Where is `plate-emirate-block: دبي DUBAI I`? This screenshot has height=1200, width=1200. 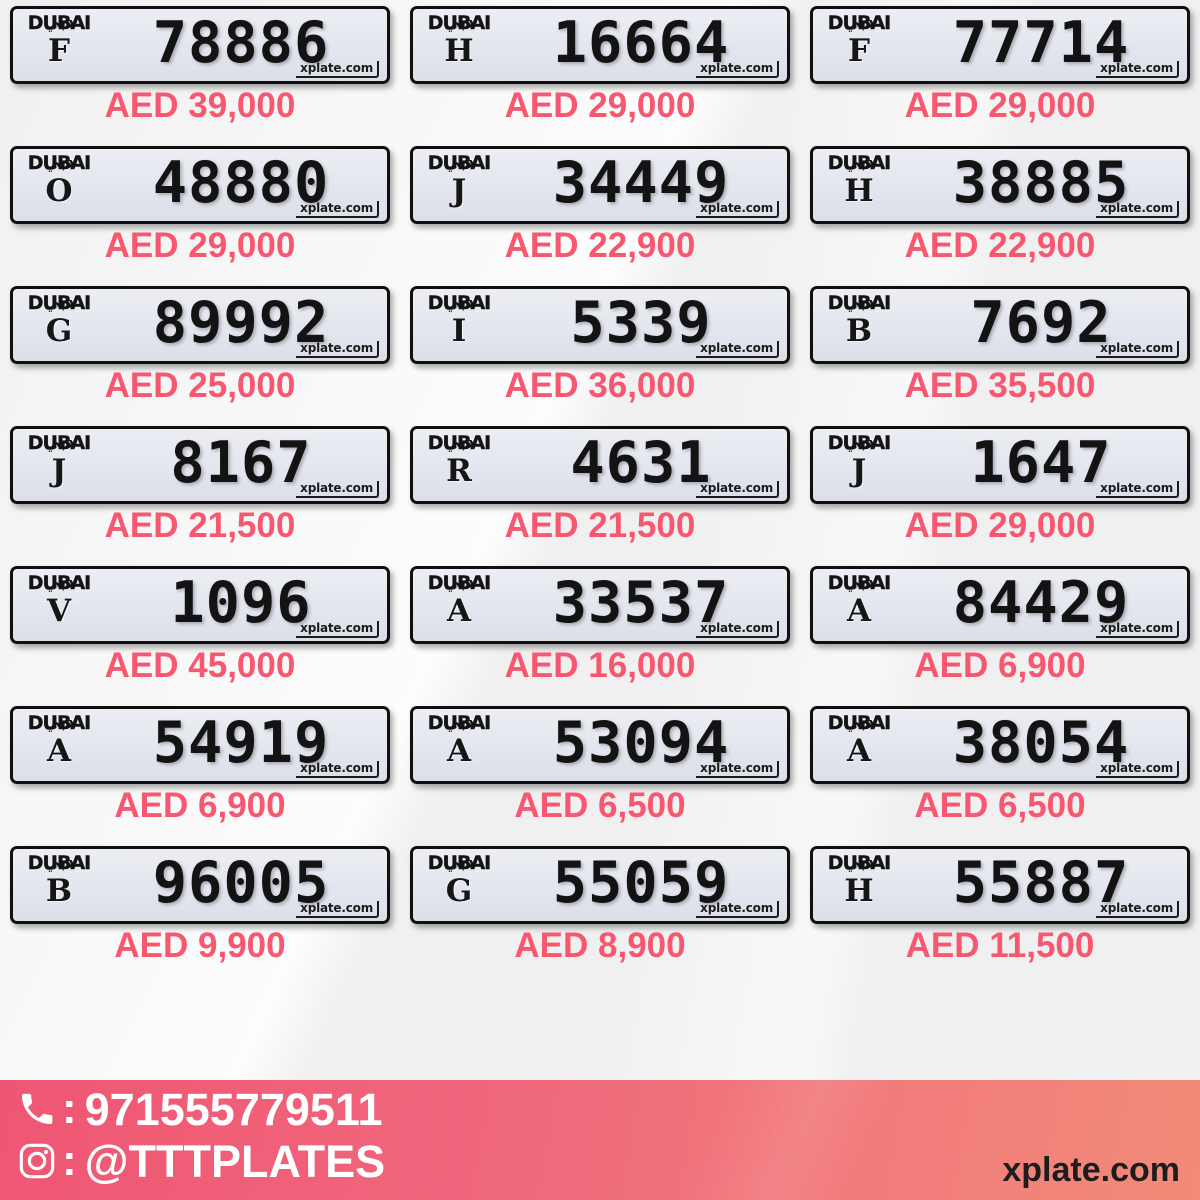
plate-emirate-block: دبي DUBAI I is located at coordinates (459, 325).